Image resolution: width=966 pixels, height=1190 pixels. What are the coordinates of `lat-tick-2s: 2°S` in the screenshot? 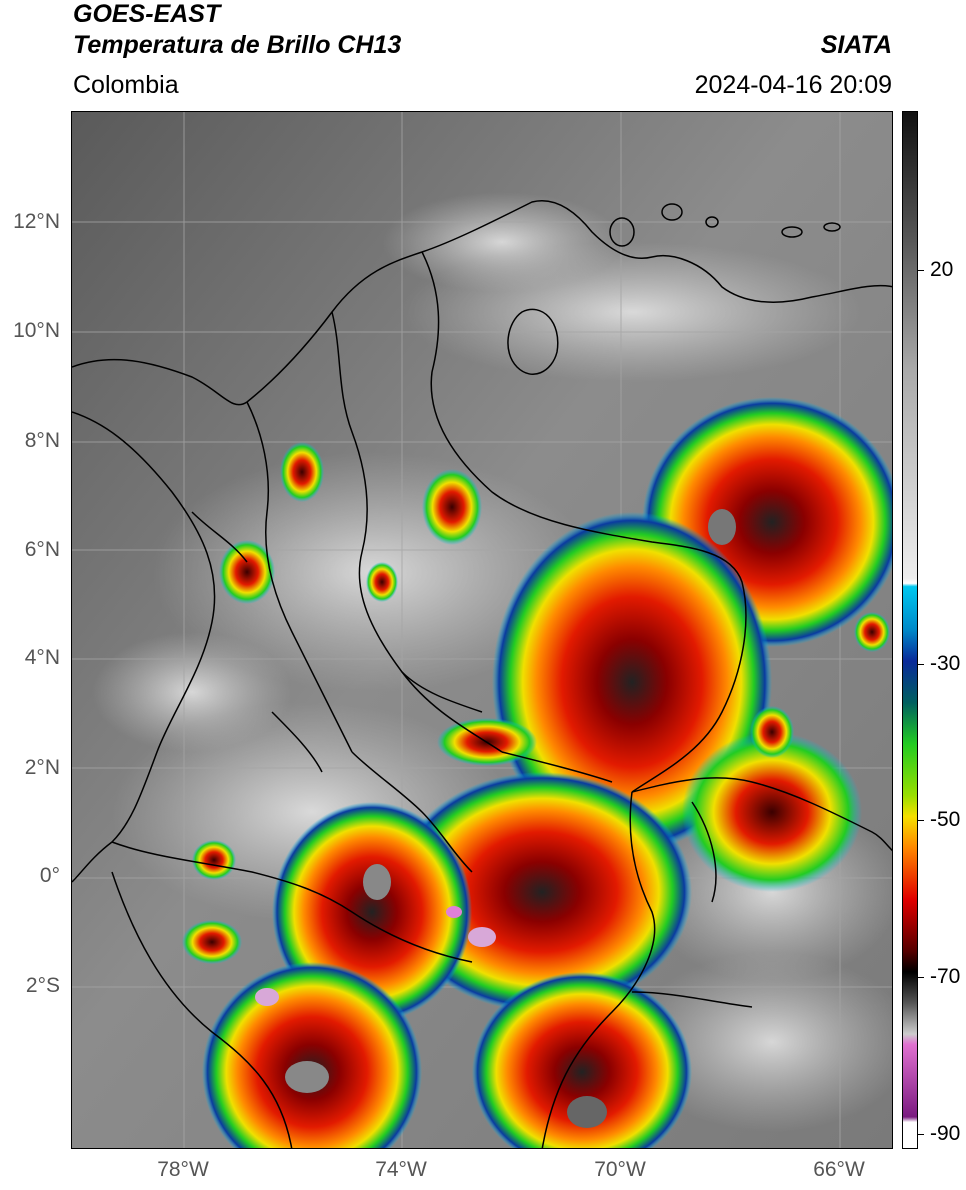 It's located at (42, 985).